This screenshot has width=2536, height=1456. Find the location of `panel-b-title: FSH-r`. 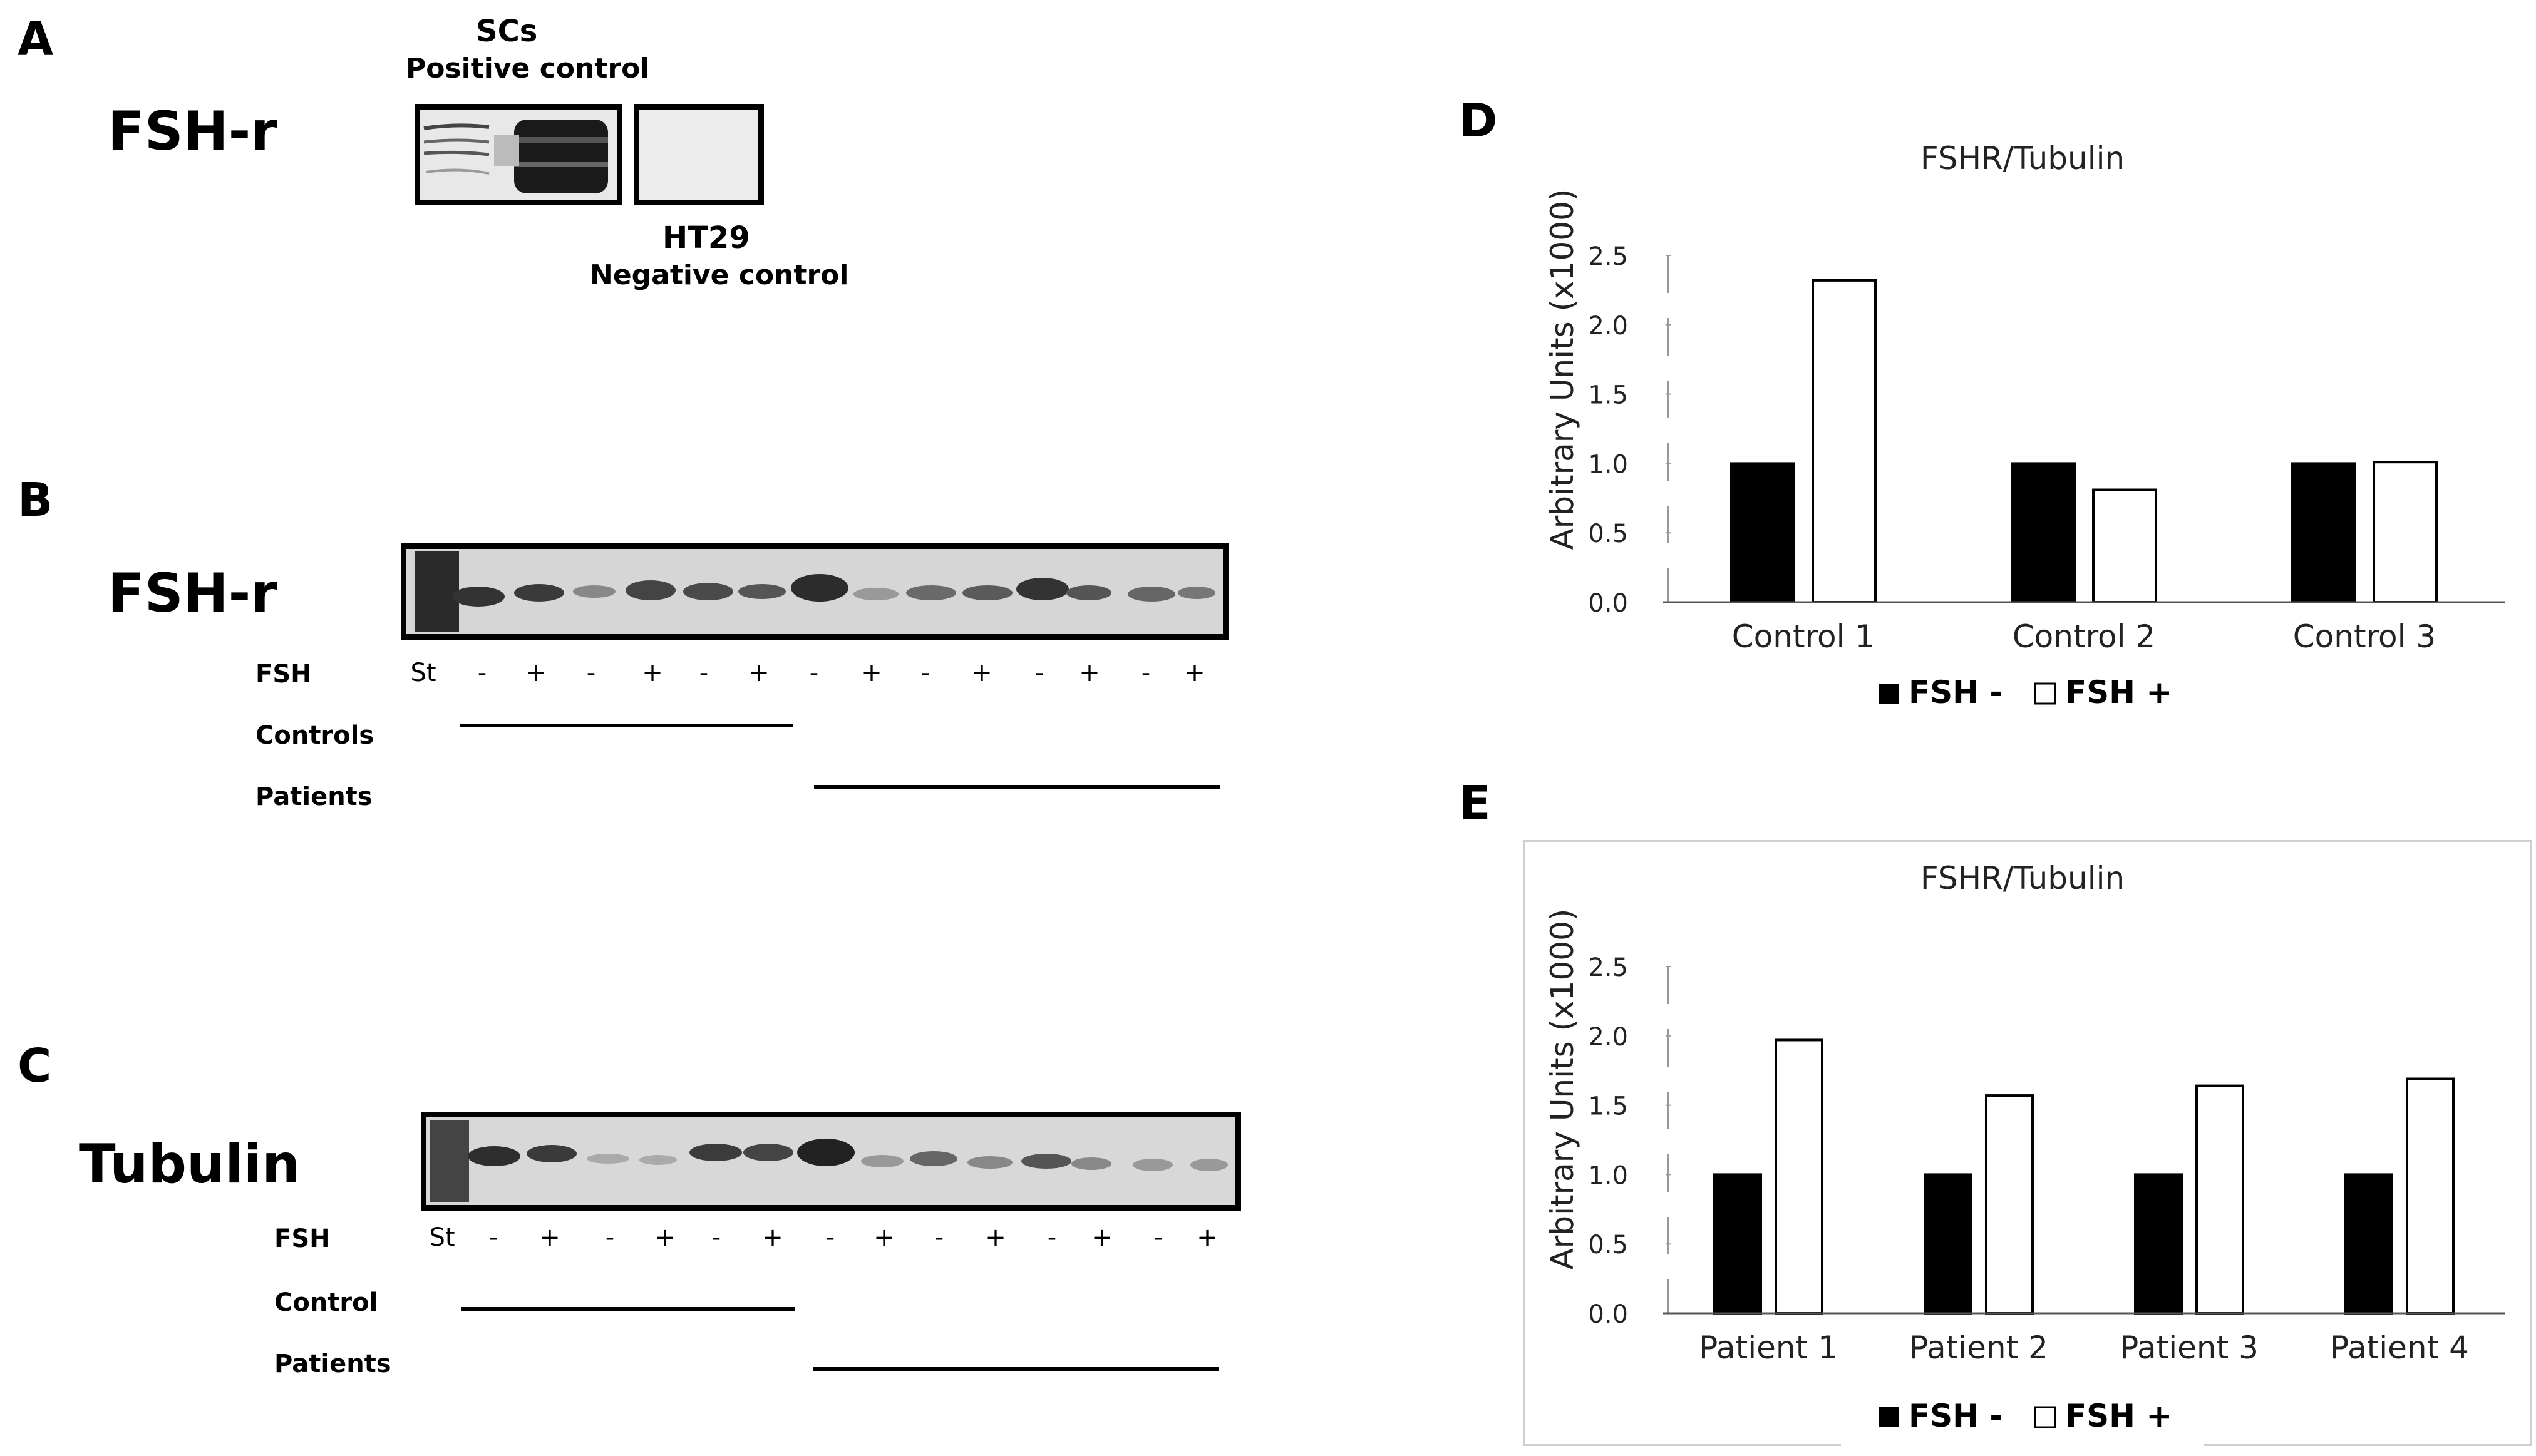

panel-b-title: FSH-r is located at coordinates (192, 593).